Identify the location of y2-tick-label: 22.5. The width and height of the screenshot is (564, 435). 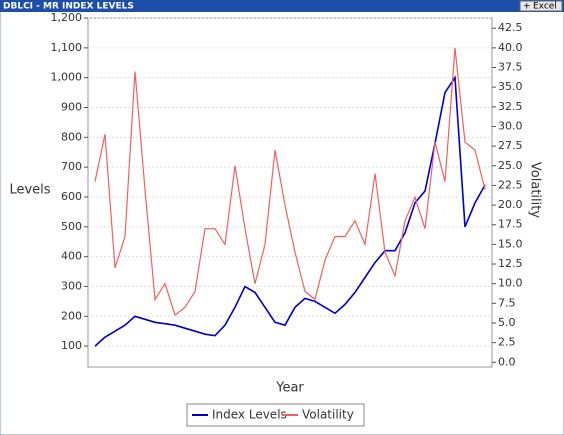
(510, 184).